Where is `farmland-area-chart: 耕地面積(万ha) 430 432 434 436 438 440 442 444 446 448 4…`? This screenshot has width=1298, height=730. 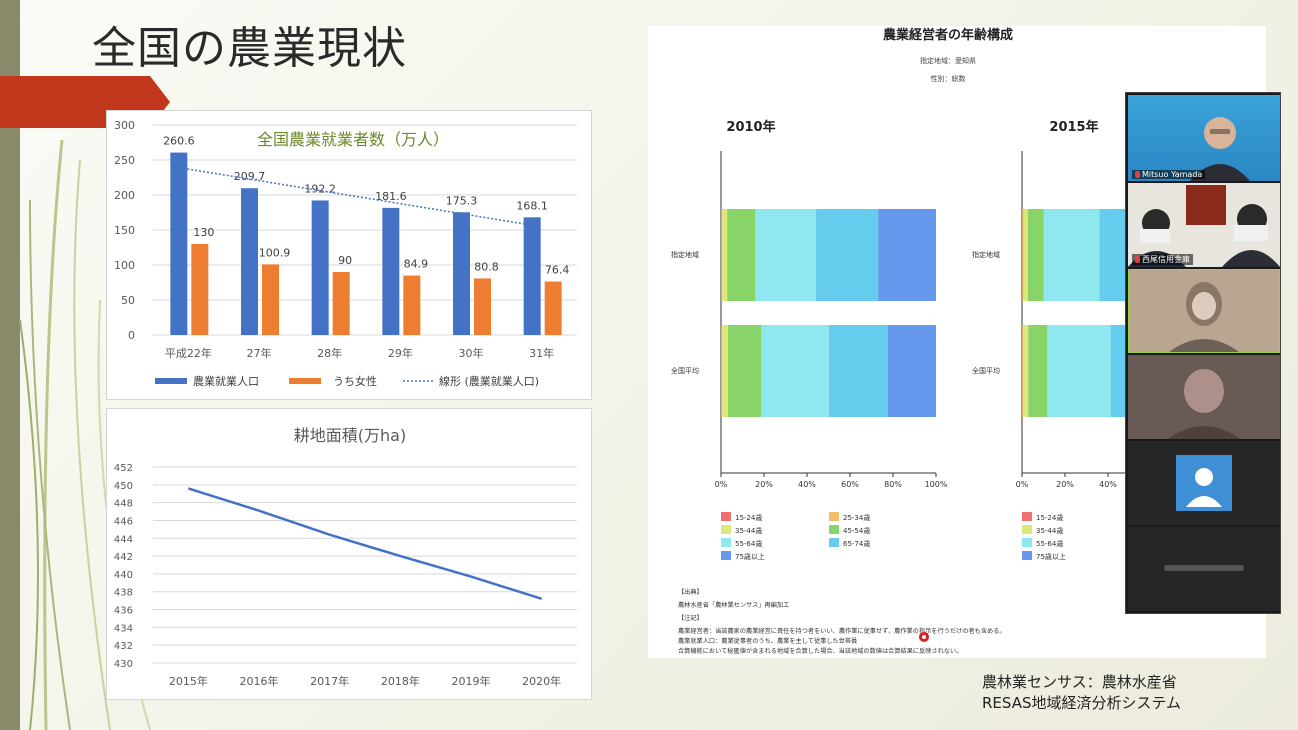
farmland-area-chart: 耕地面積(万ha) 430 432 434 436 438 440 442 444 446 448 4… is located at coordinates (349, 554).